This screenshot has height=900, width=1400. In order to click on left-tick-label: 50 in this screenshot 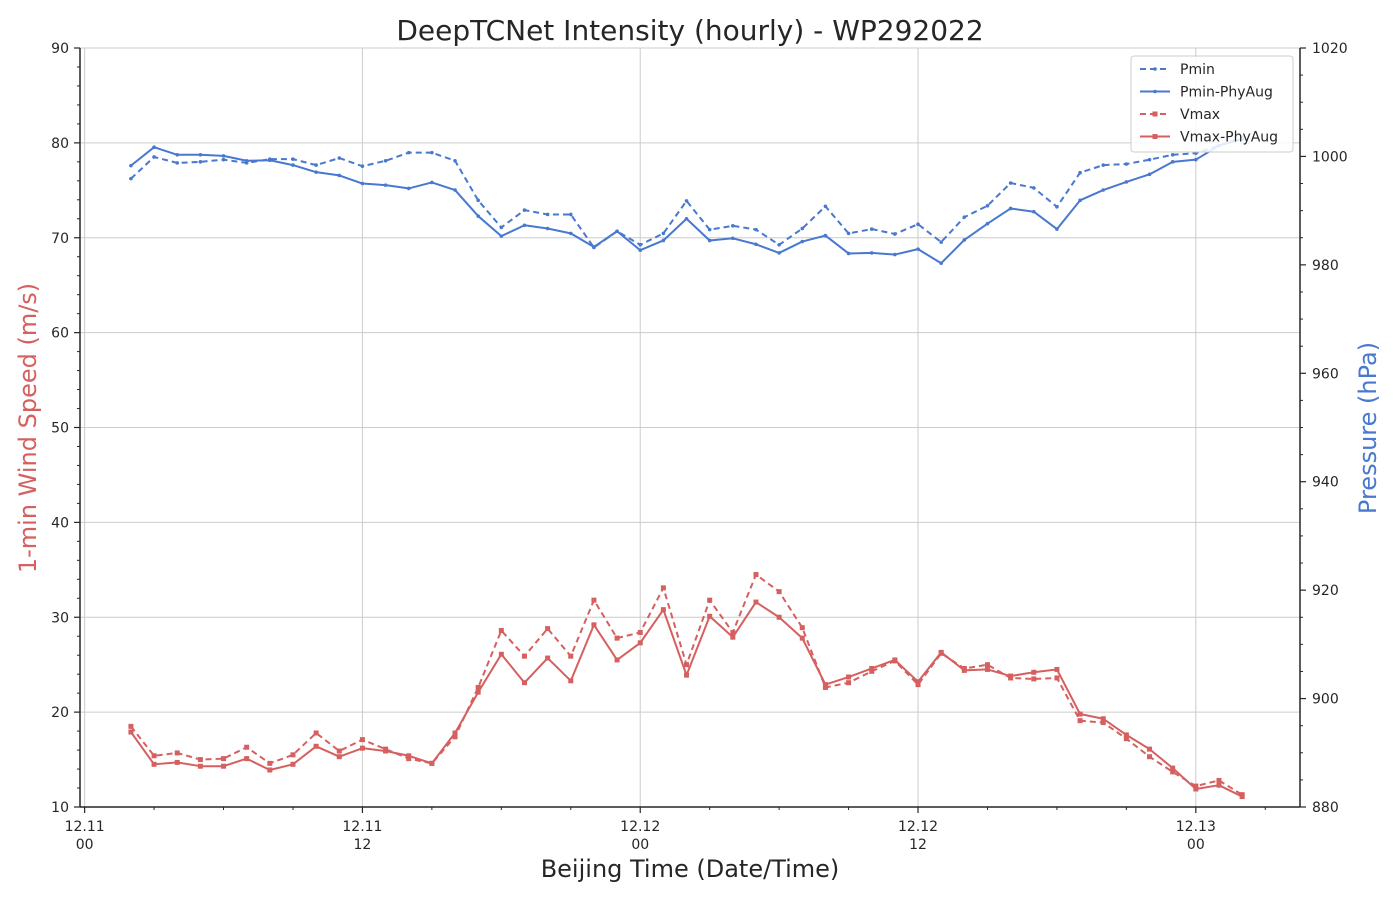, I will do `click(60, 429)`.